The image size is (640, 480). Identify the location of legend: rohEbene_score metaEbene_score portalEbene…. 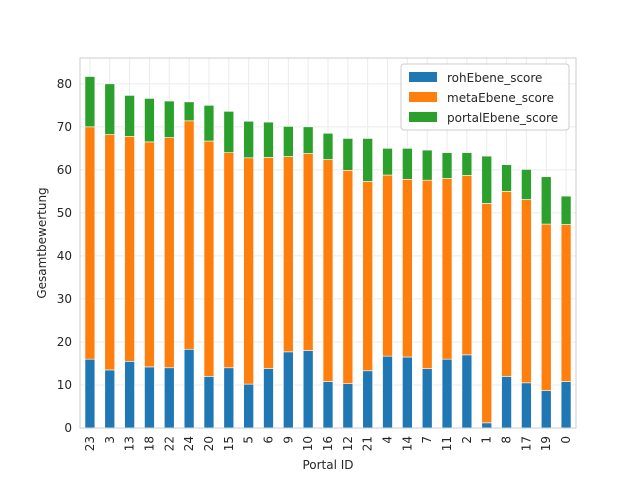
(485, 97).